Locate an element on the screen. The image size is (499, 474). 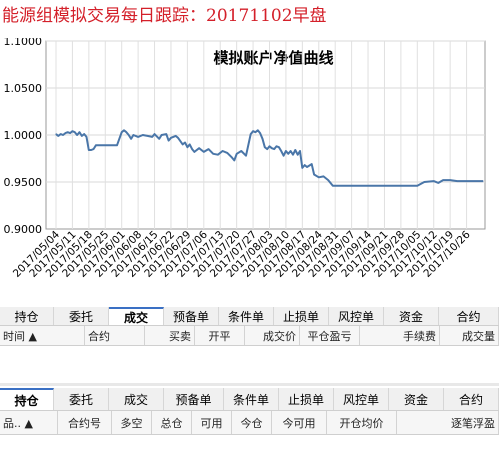
tab-bottom-3: 成交 is located at coordinates (136, 399).